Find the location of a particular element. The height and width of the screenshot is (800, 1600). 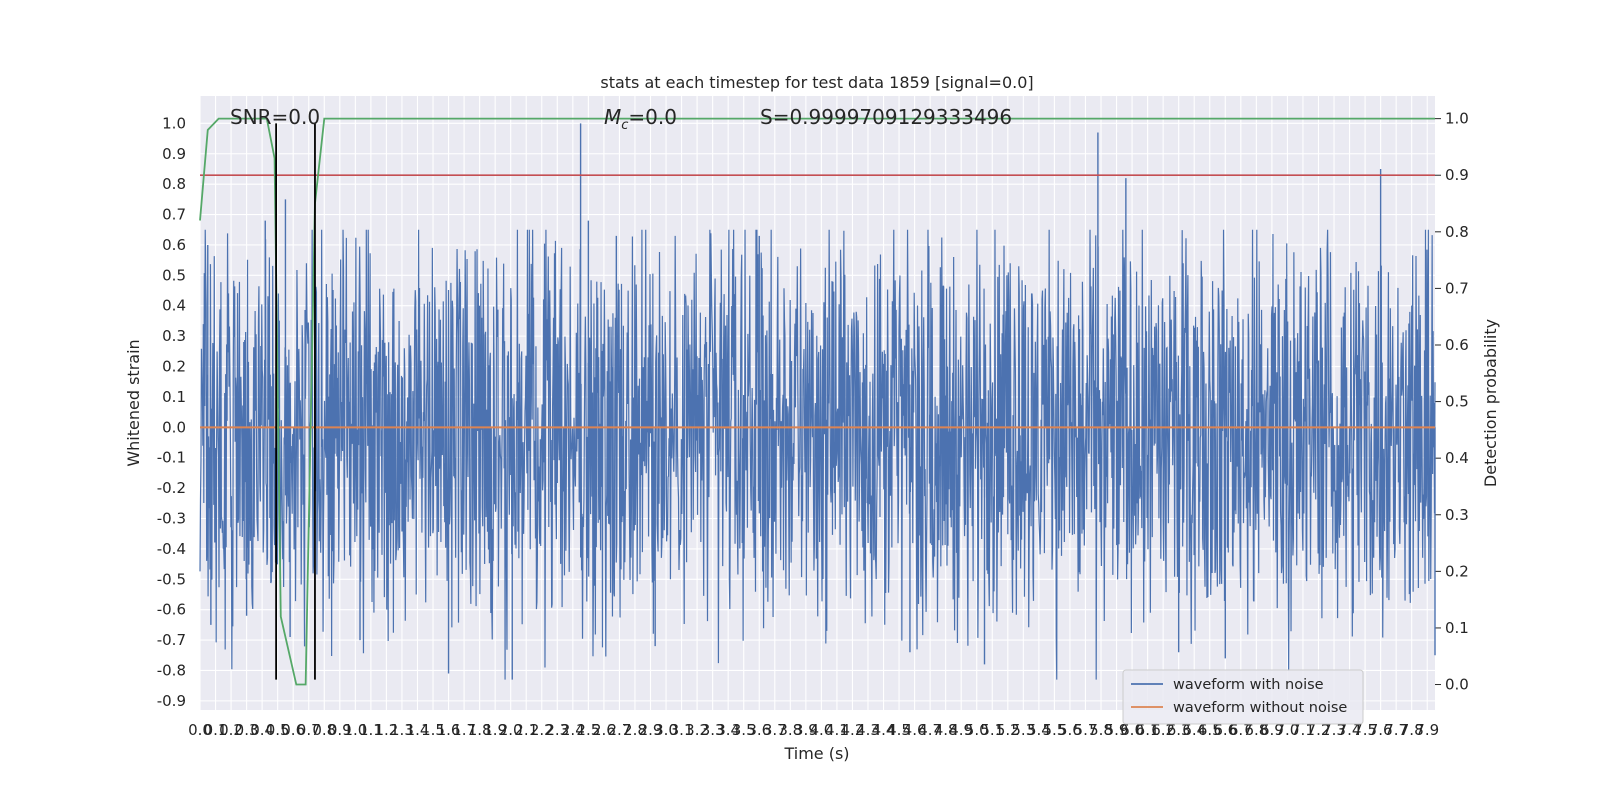

y-tick-label: -0.2 is located at coordinates (171, 488).